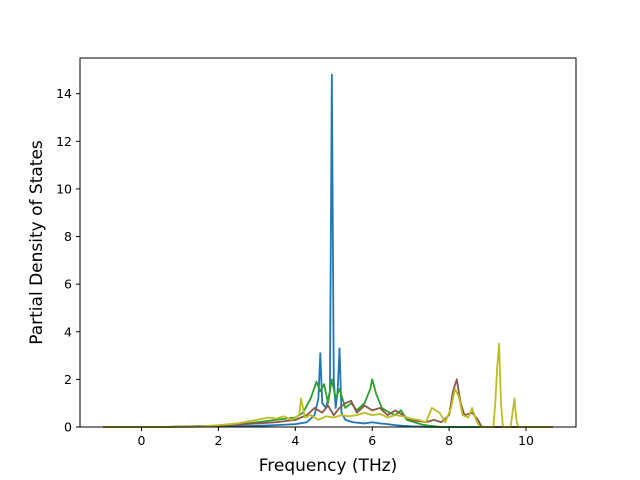  What do you see at coordinates (328, 466) in the screenshot?
I see `x-axis-label: Frequency (THz)` at bounding box center [328, 466].